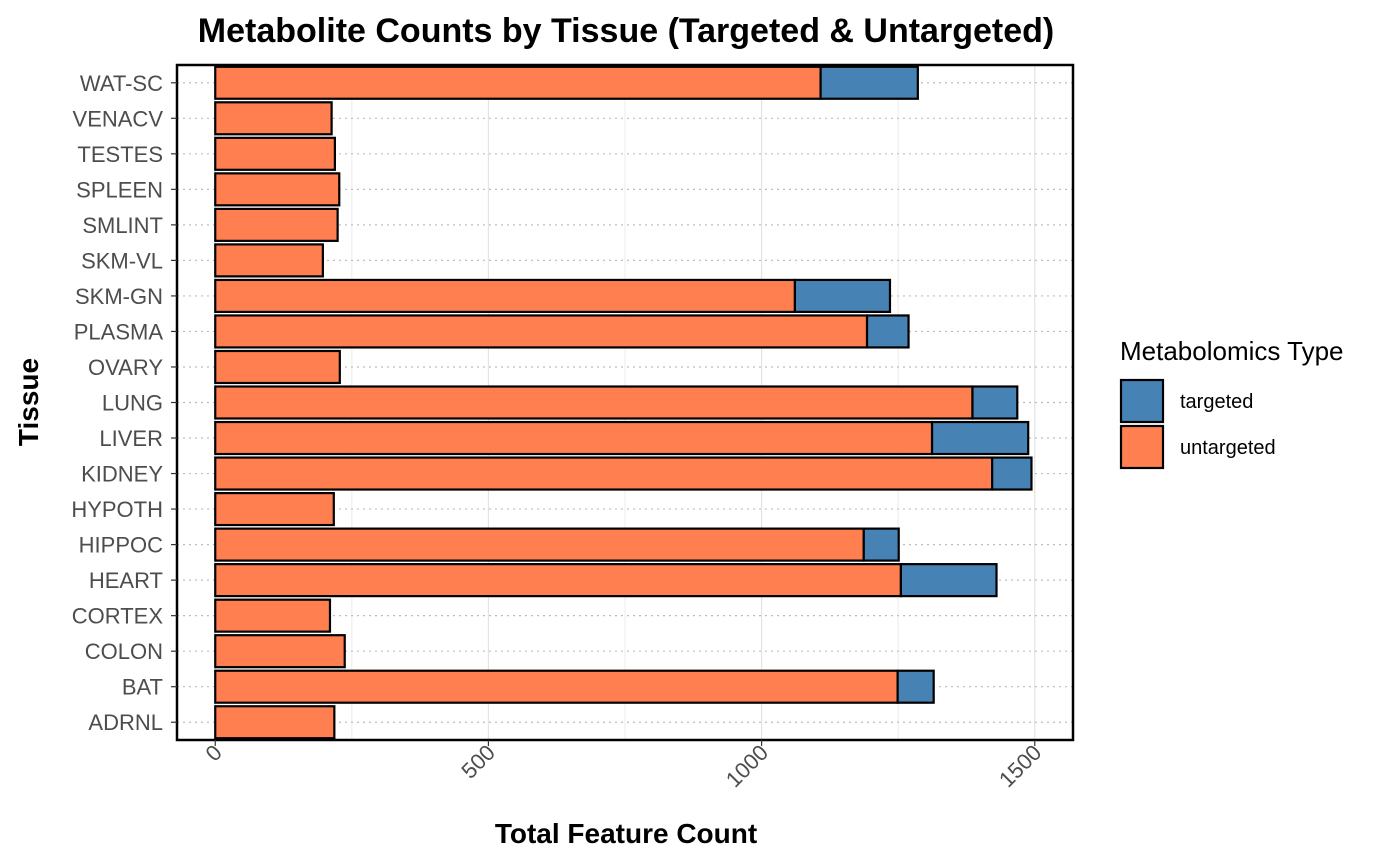 The width and height of the screenshot is (1400, 865). Describe the element at coordinates (277, 189) in the screenshot. I see `bar-untargeted-spleen` at that location.